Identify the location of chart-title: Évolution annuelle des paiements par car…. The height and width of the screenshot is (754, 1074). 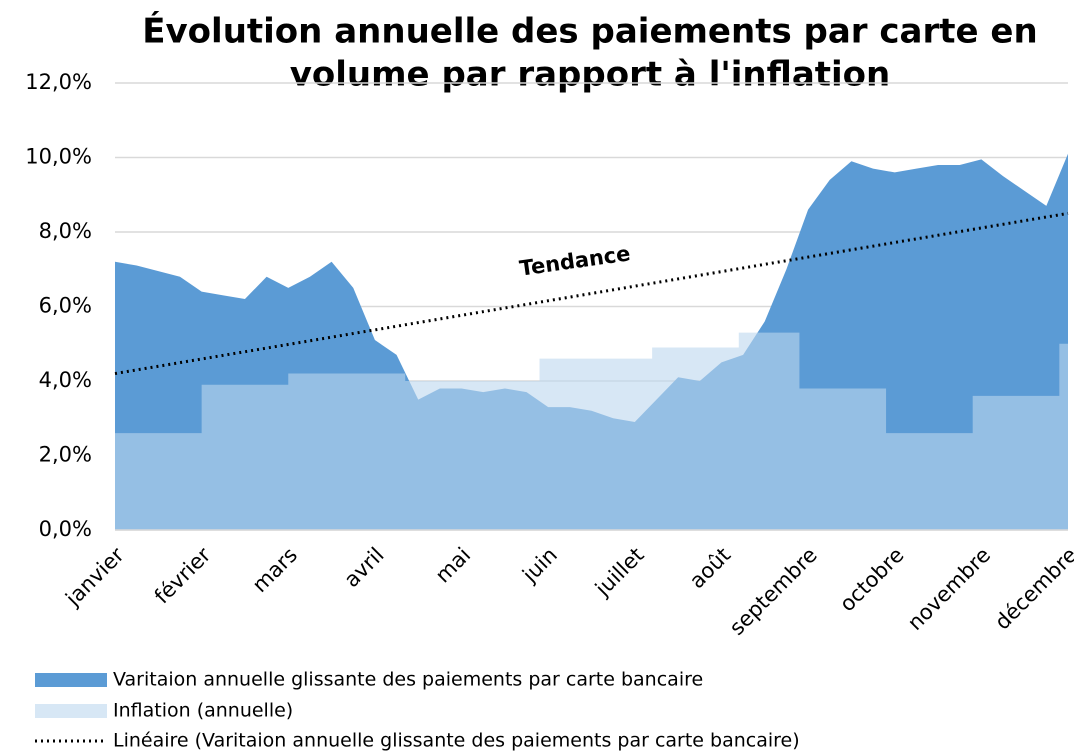
(589, 31).